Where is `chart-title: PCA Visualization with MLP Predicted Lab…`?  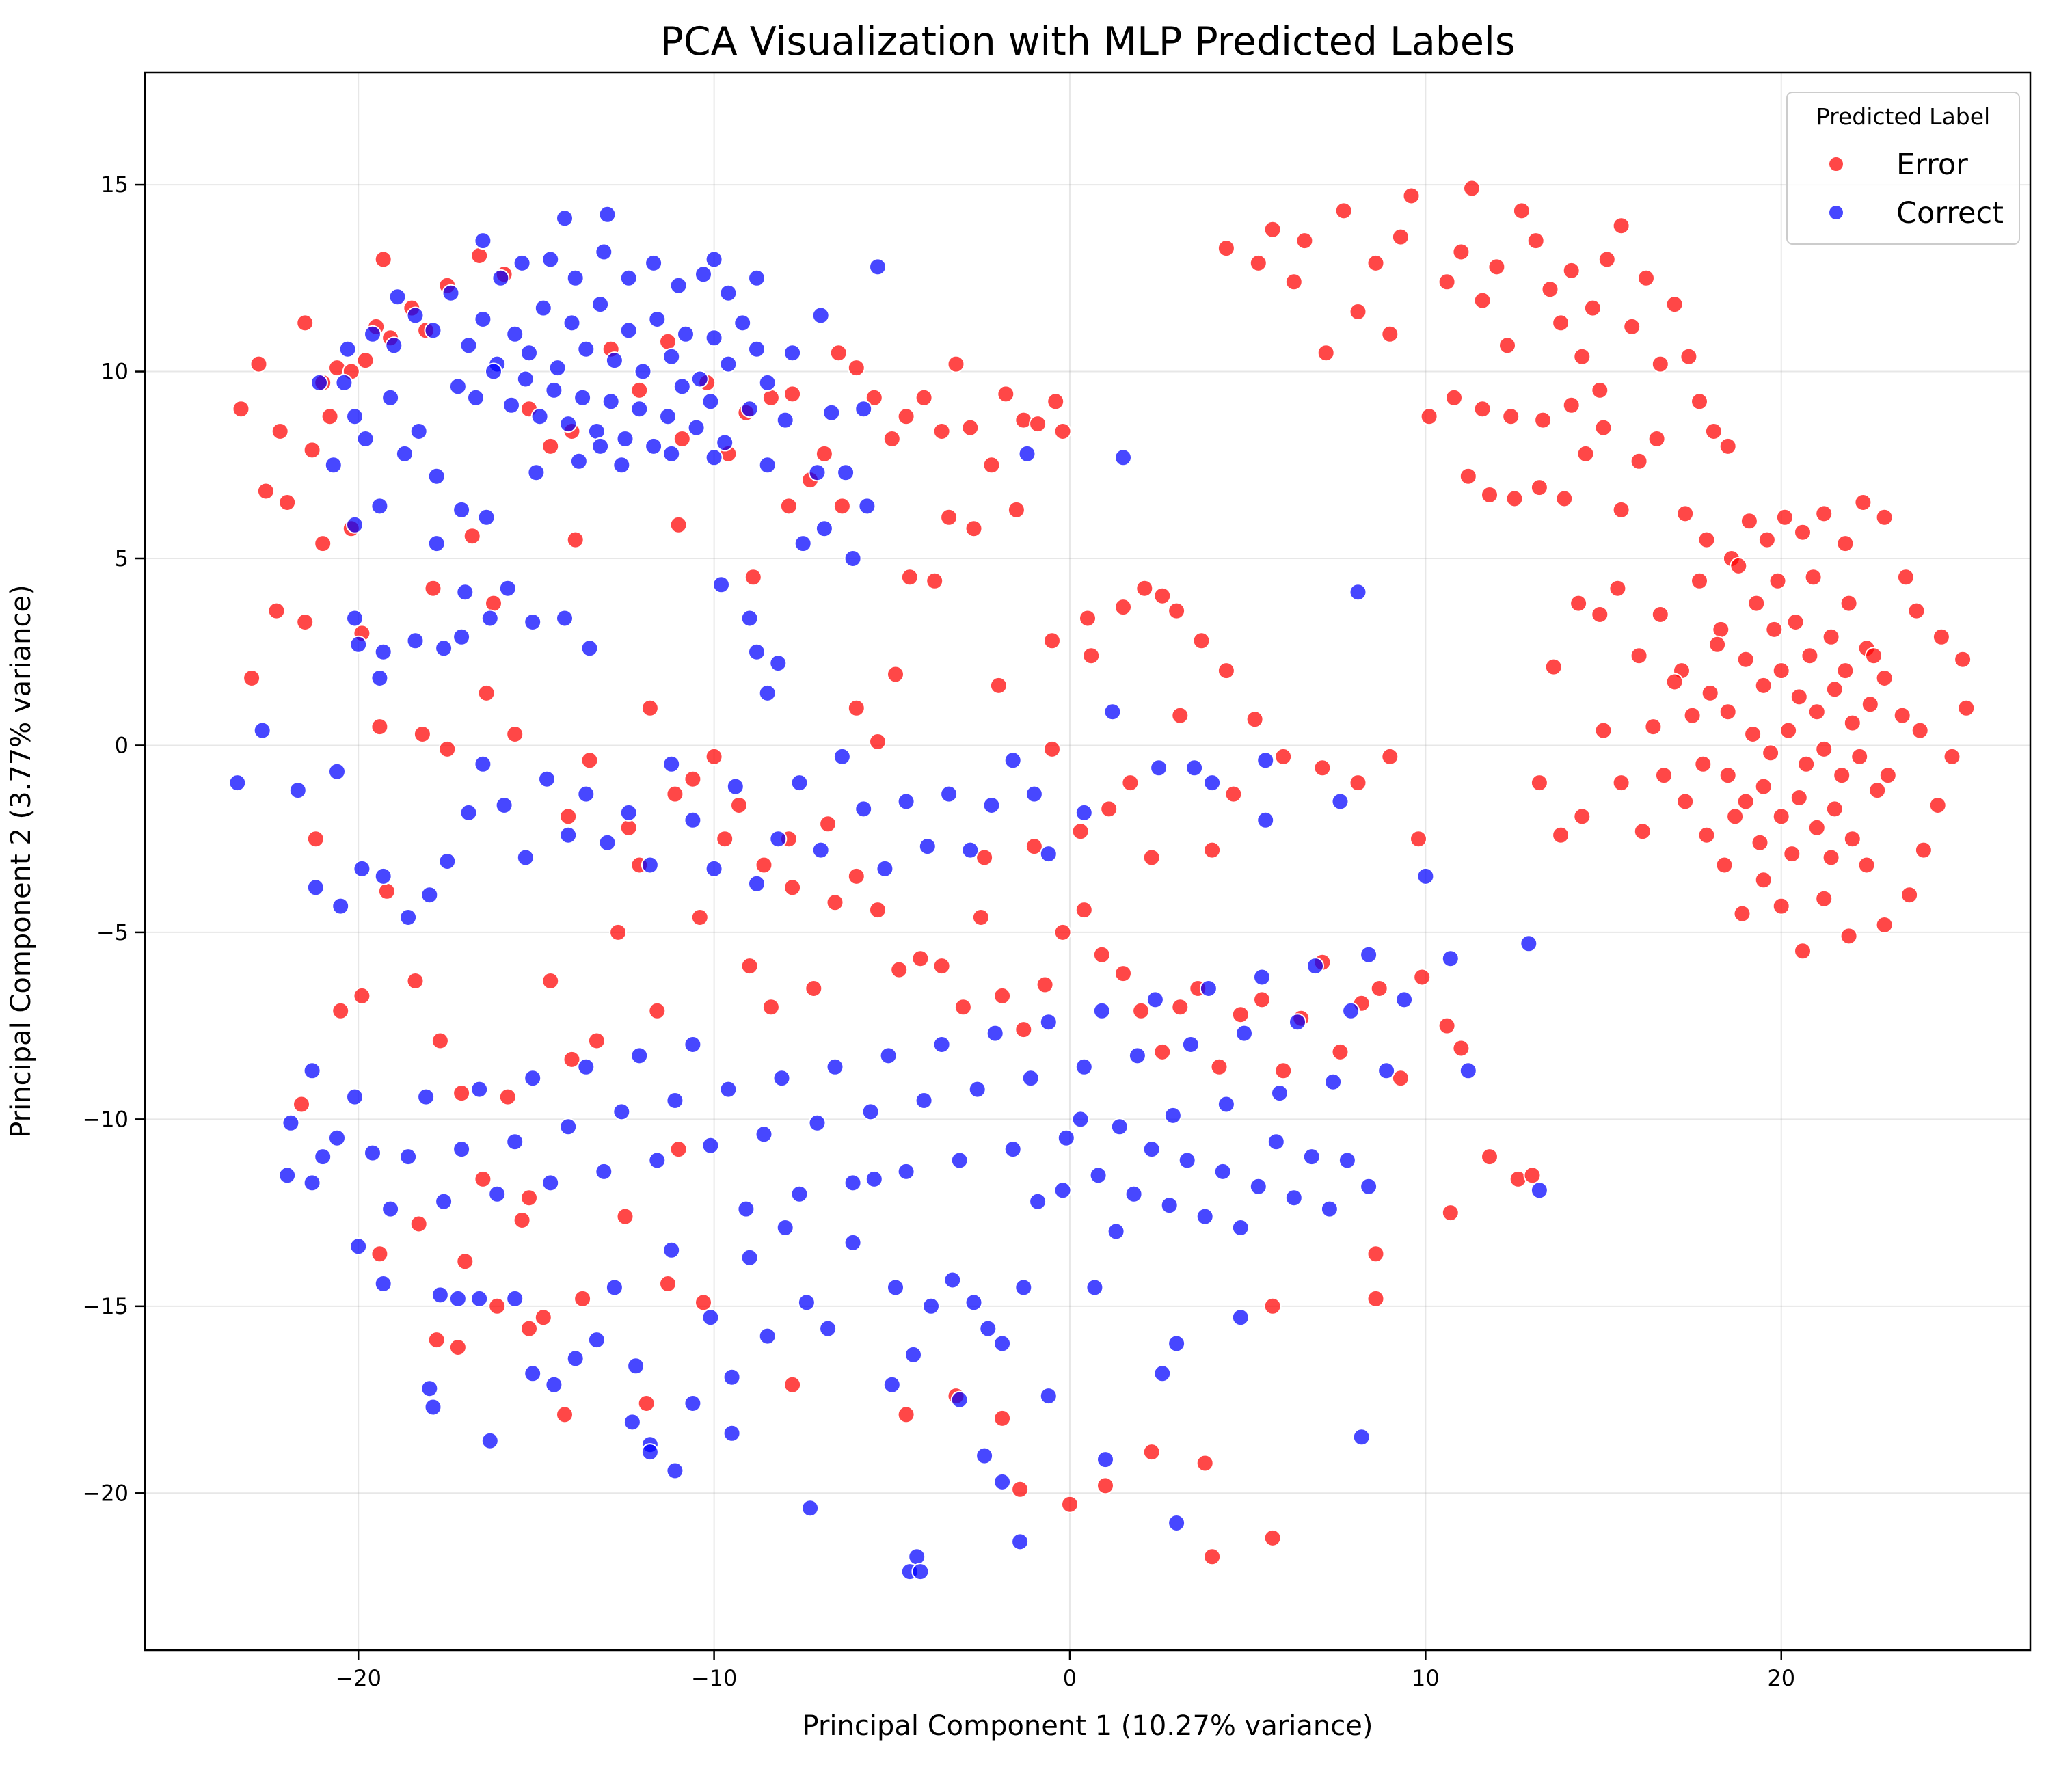 chart-title: PCA Visualization with MLP Predicted Lab… is located at coordinates (1087, 41).